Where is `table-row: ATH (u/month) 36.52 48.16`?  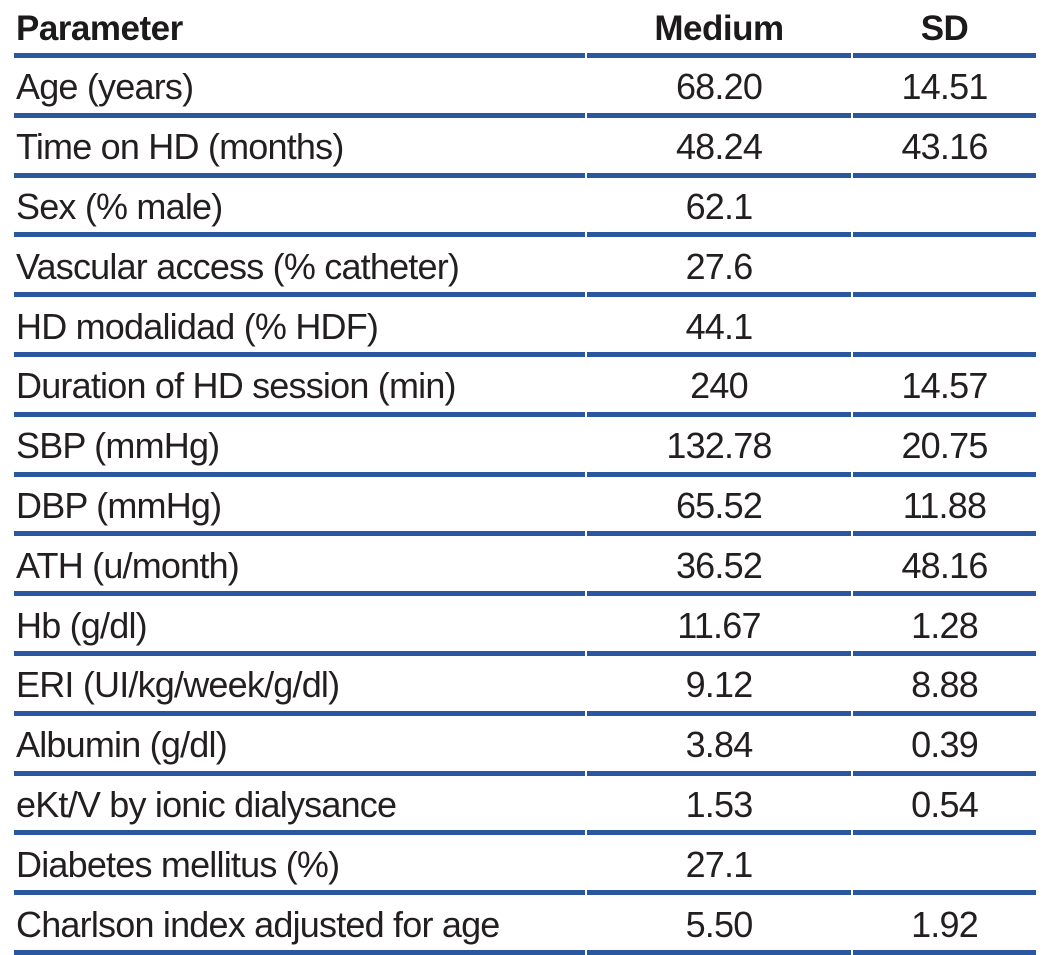 table-row: ATH (u/month) 36.52 48.16 is located at coordinates (525, 566).